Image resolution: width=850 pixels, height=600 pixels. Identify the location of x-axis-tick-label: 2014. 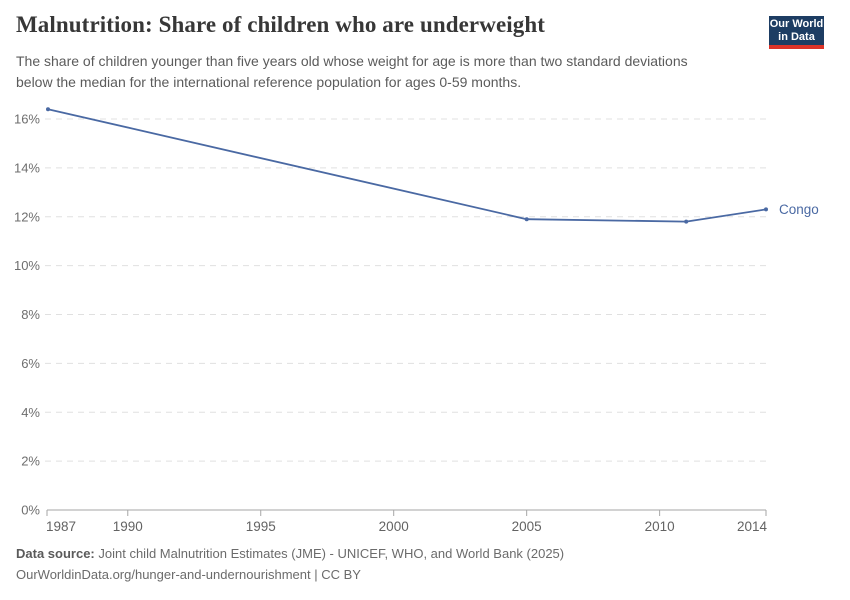
(752, 526).